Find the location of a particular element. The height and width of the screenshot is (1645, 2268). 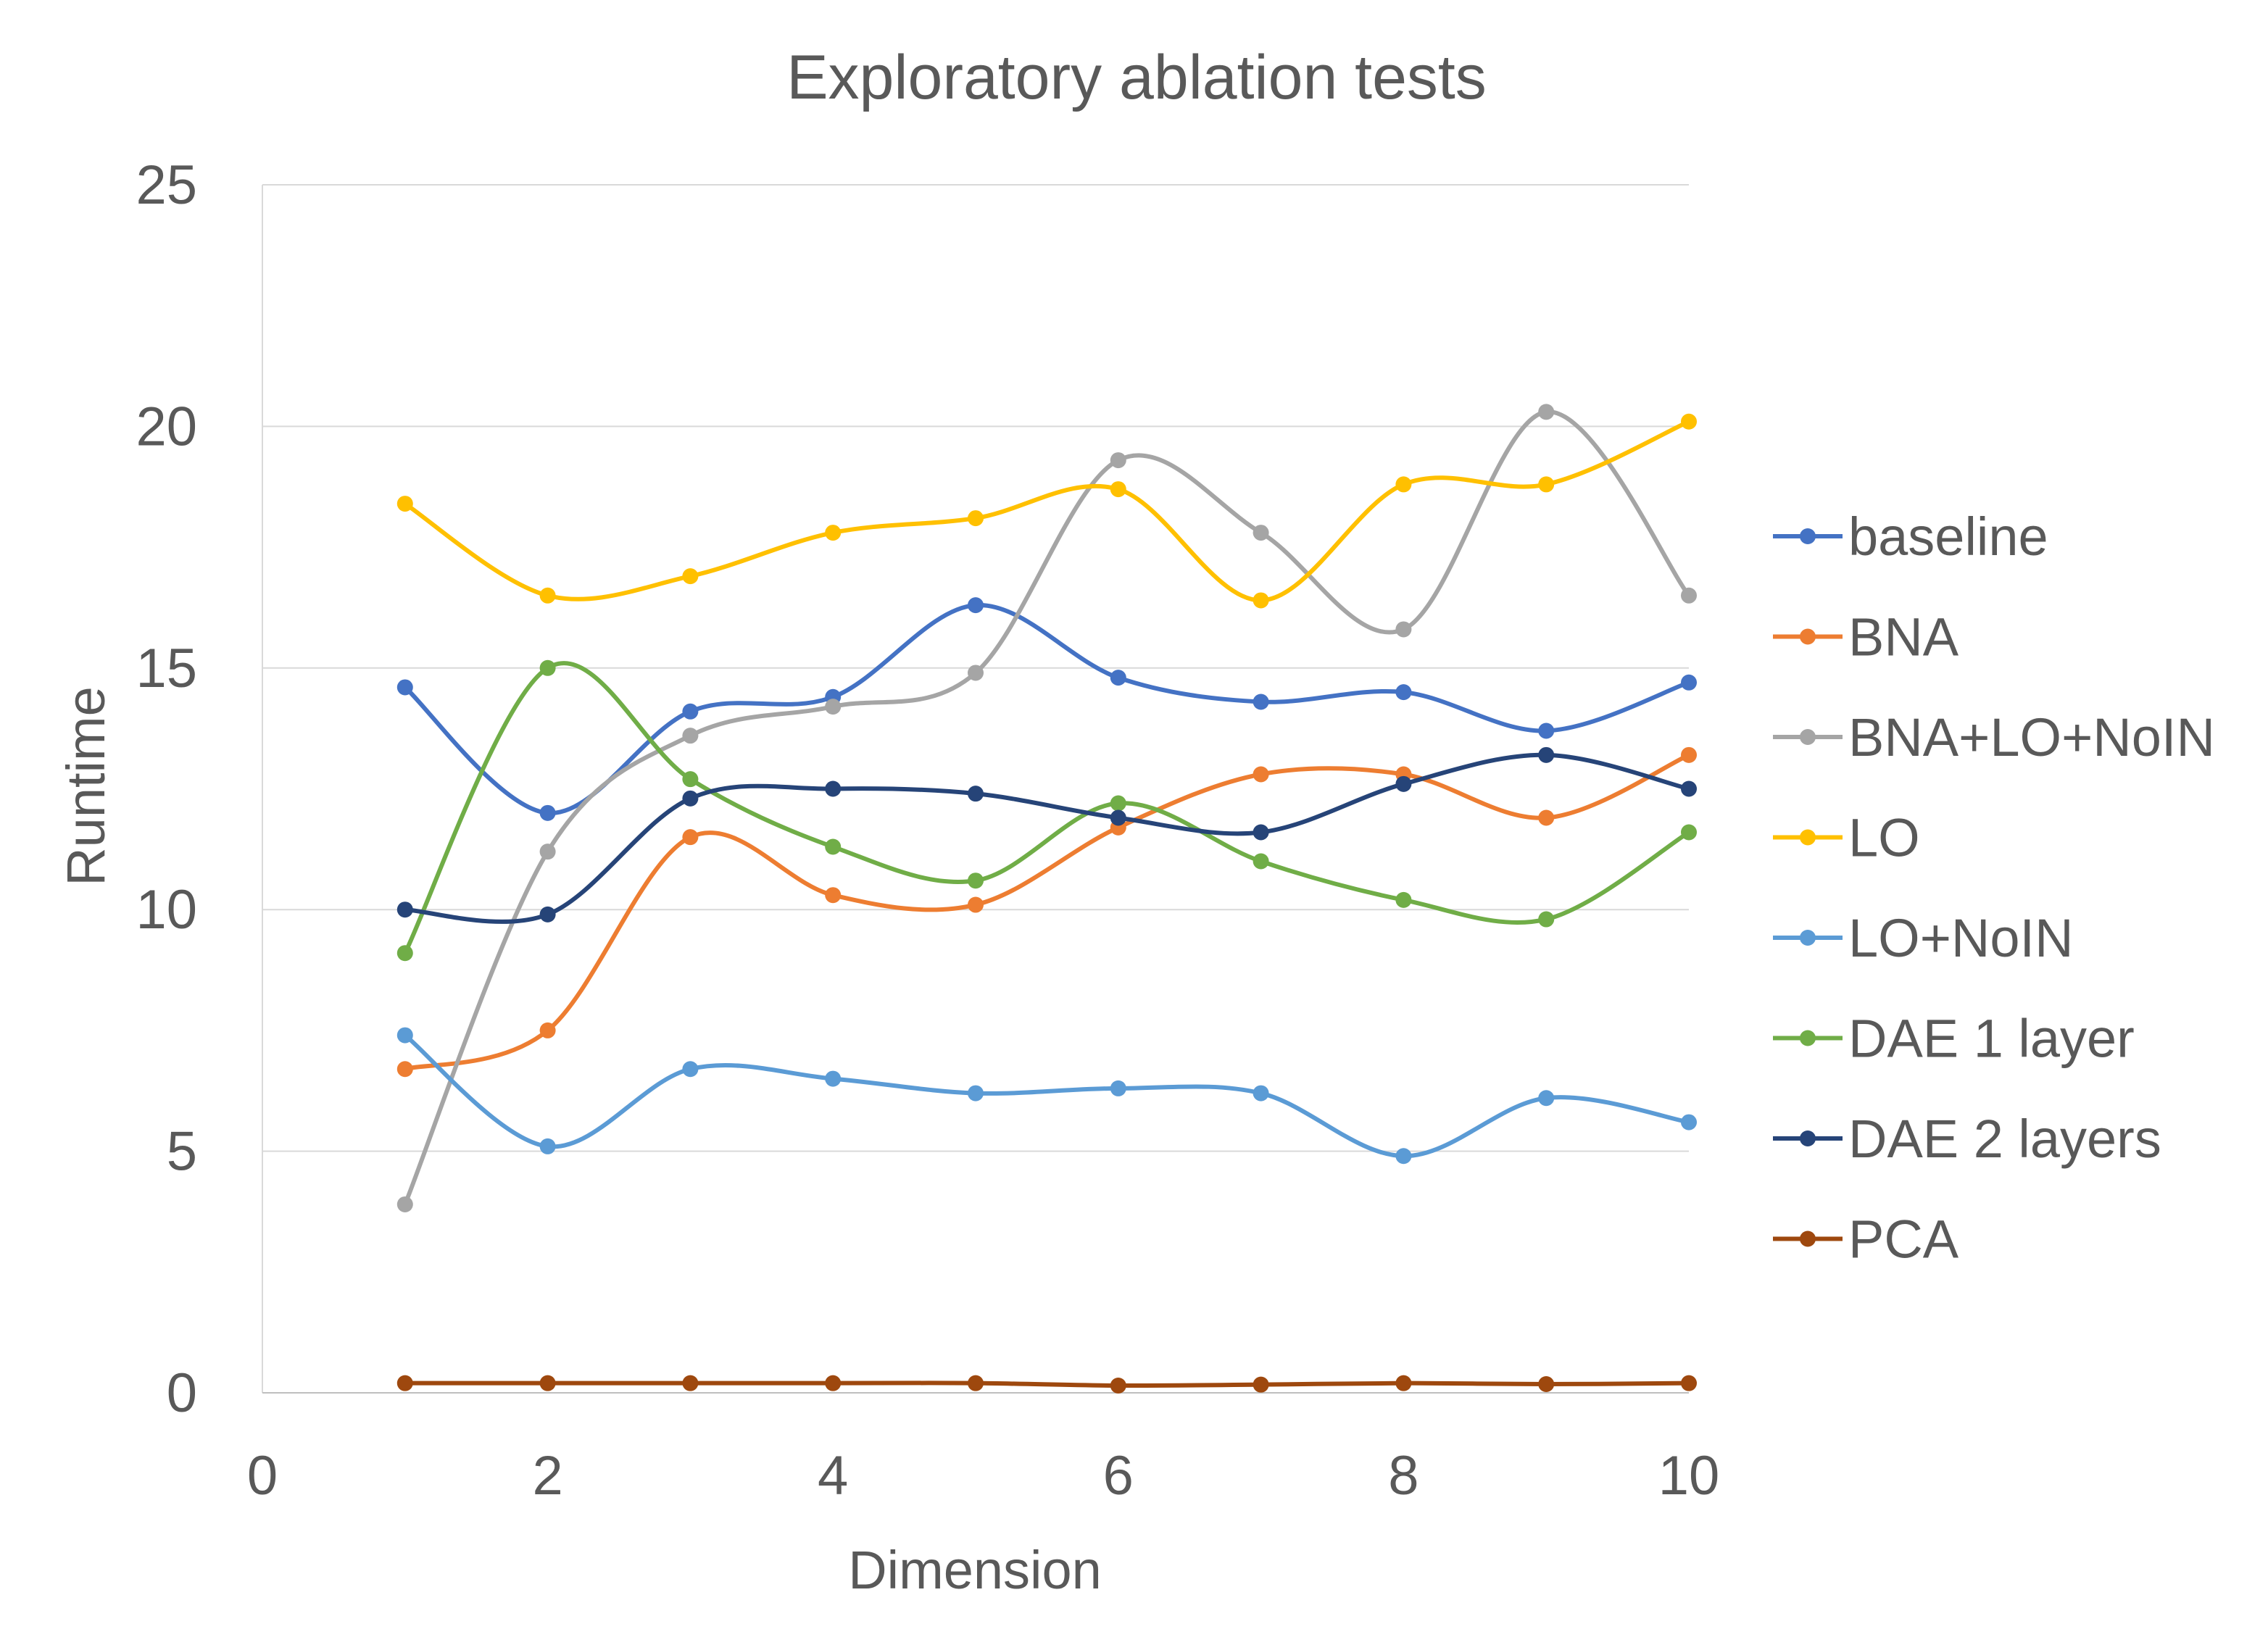

series-line-lo is located at coordinates (1047, 511).